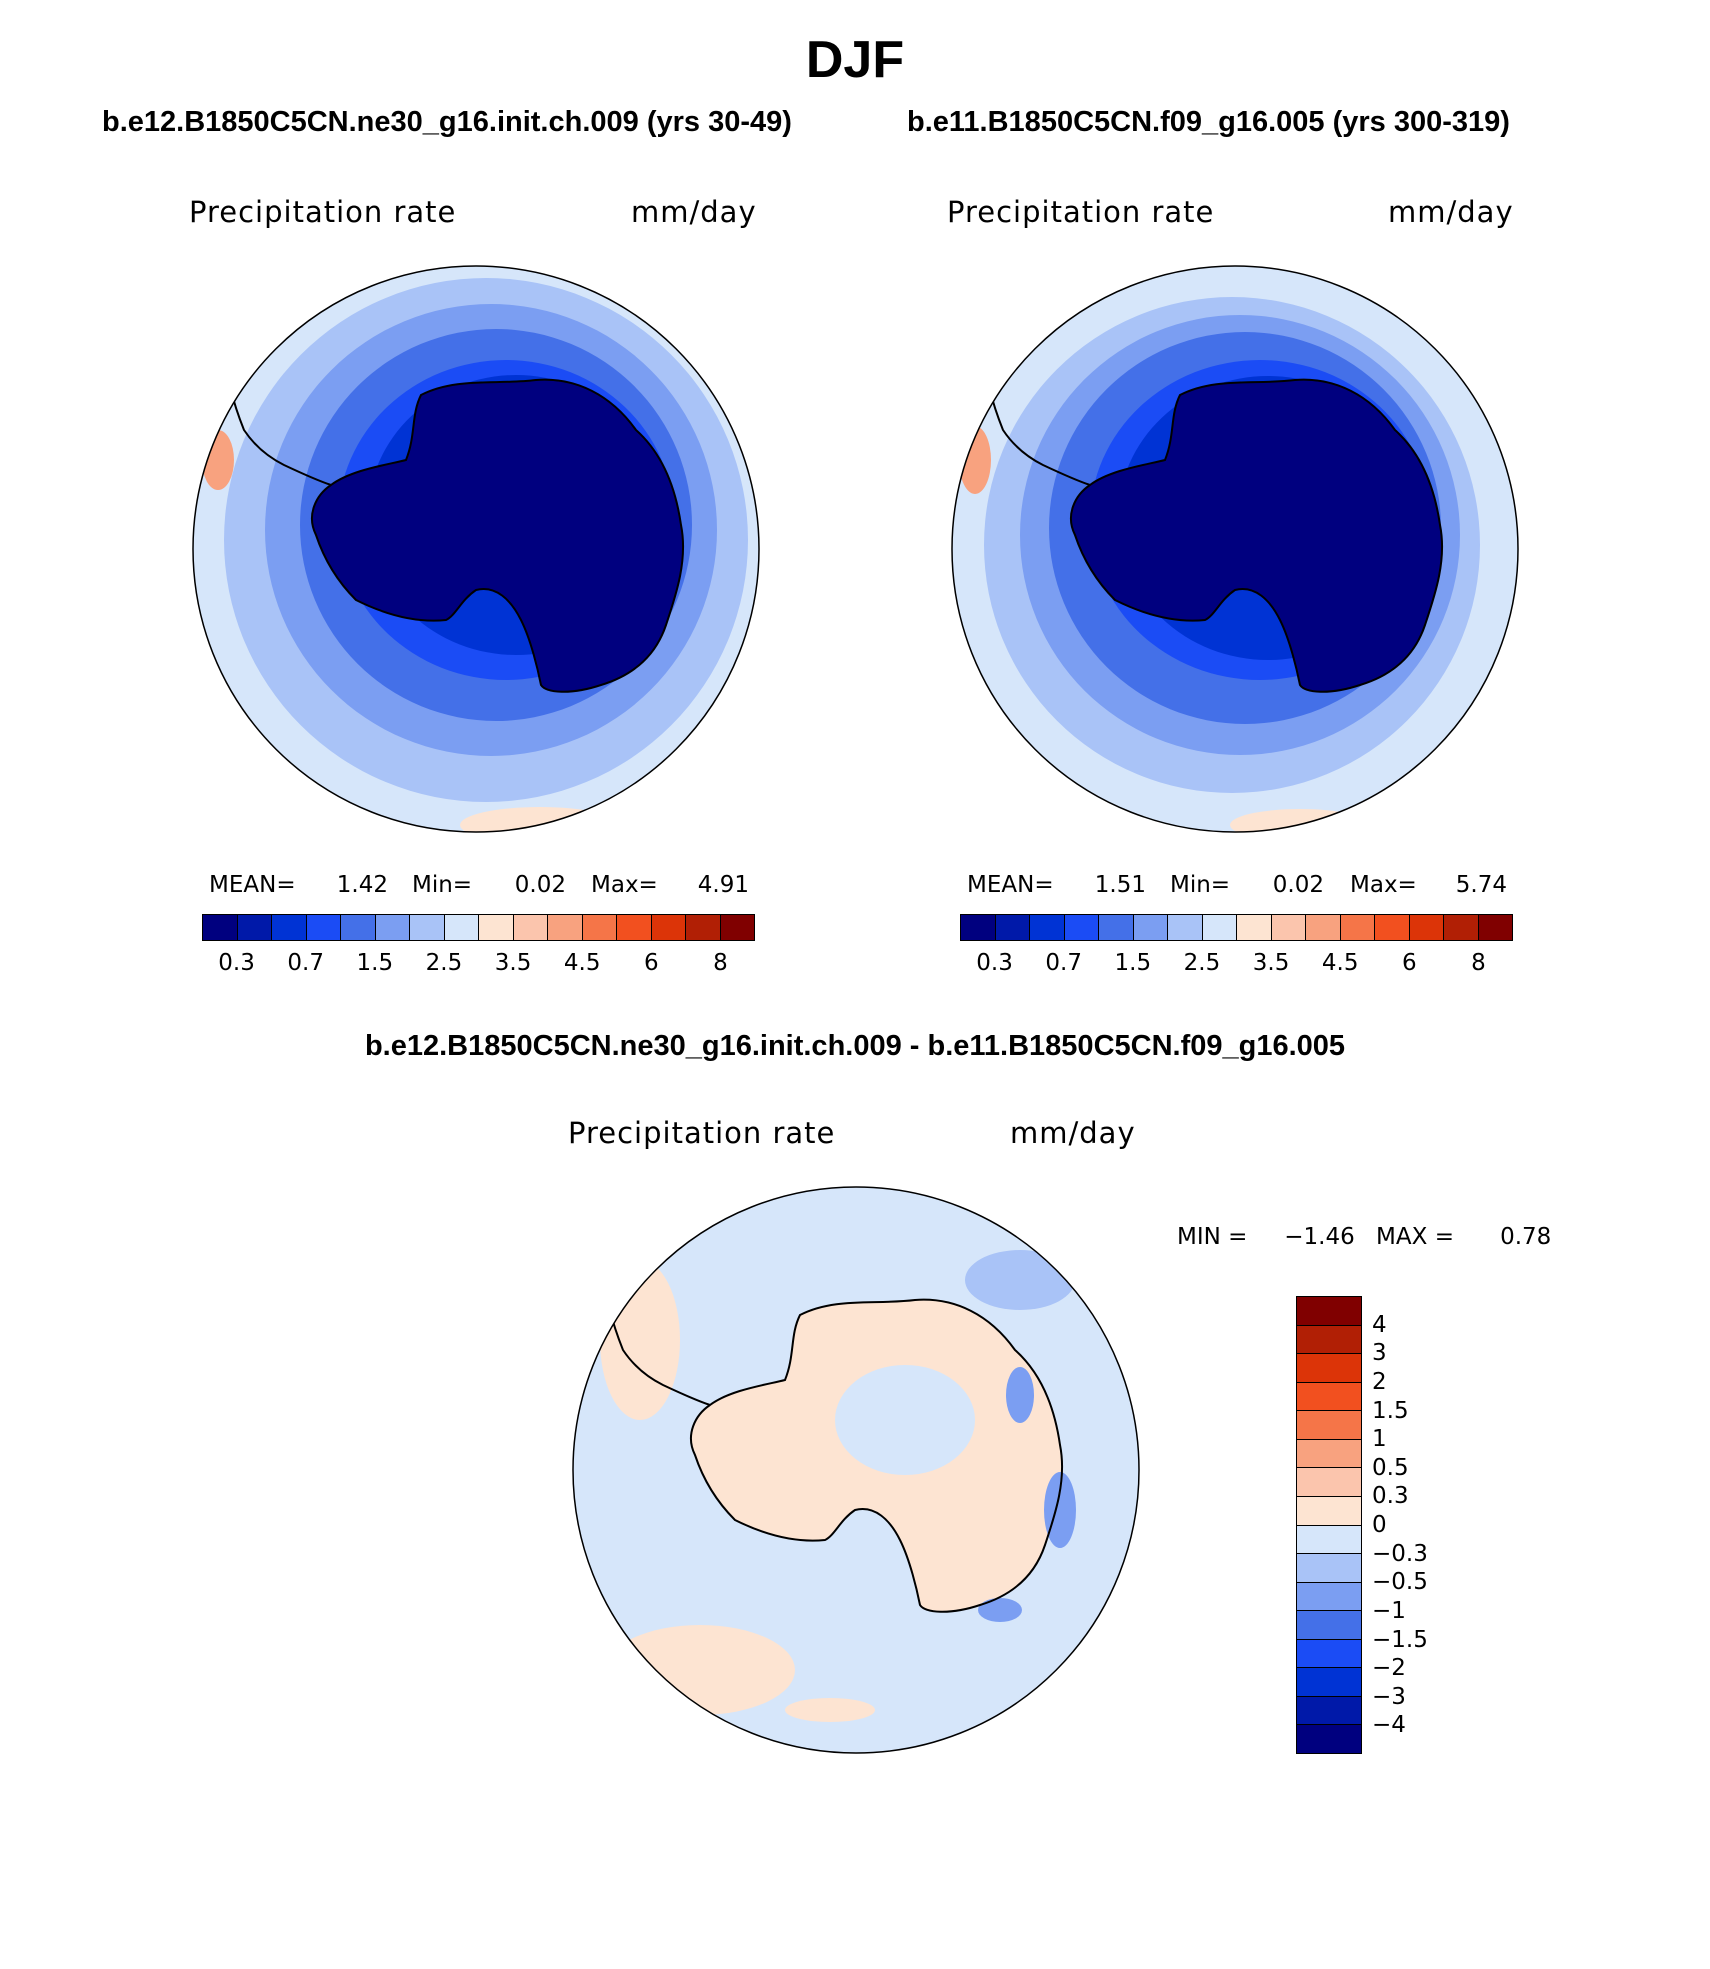 Image resolution: width=1710 pixels, height=1969 pixels. What do you see at coordinates (1389, 1725) in the screenshot?
I see `diff-colorbar-tick-label: −4` at bounding box center [1389, 1725].